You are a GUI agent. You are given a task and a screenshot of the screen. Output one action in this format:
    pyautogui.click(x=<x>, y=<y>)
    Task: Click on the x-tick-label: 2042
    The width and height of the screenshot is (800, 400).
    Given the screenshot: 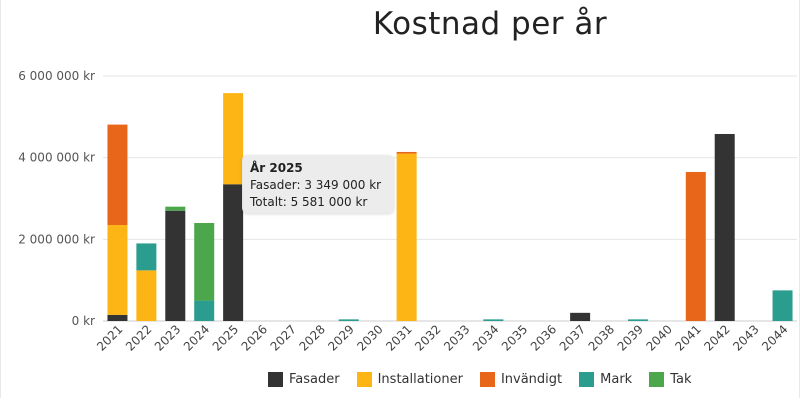 What is the action you would take?
    pyautogui.click(x=716, y=337)
    